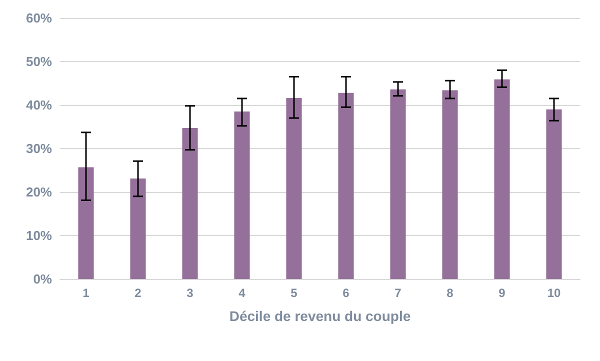 The height and width of the screenshot is (361, 600). What do you see at coordinates (39, 61) in the screenshot?
I see `y-tick-label: 50%` at bounding box center [39, 61].